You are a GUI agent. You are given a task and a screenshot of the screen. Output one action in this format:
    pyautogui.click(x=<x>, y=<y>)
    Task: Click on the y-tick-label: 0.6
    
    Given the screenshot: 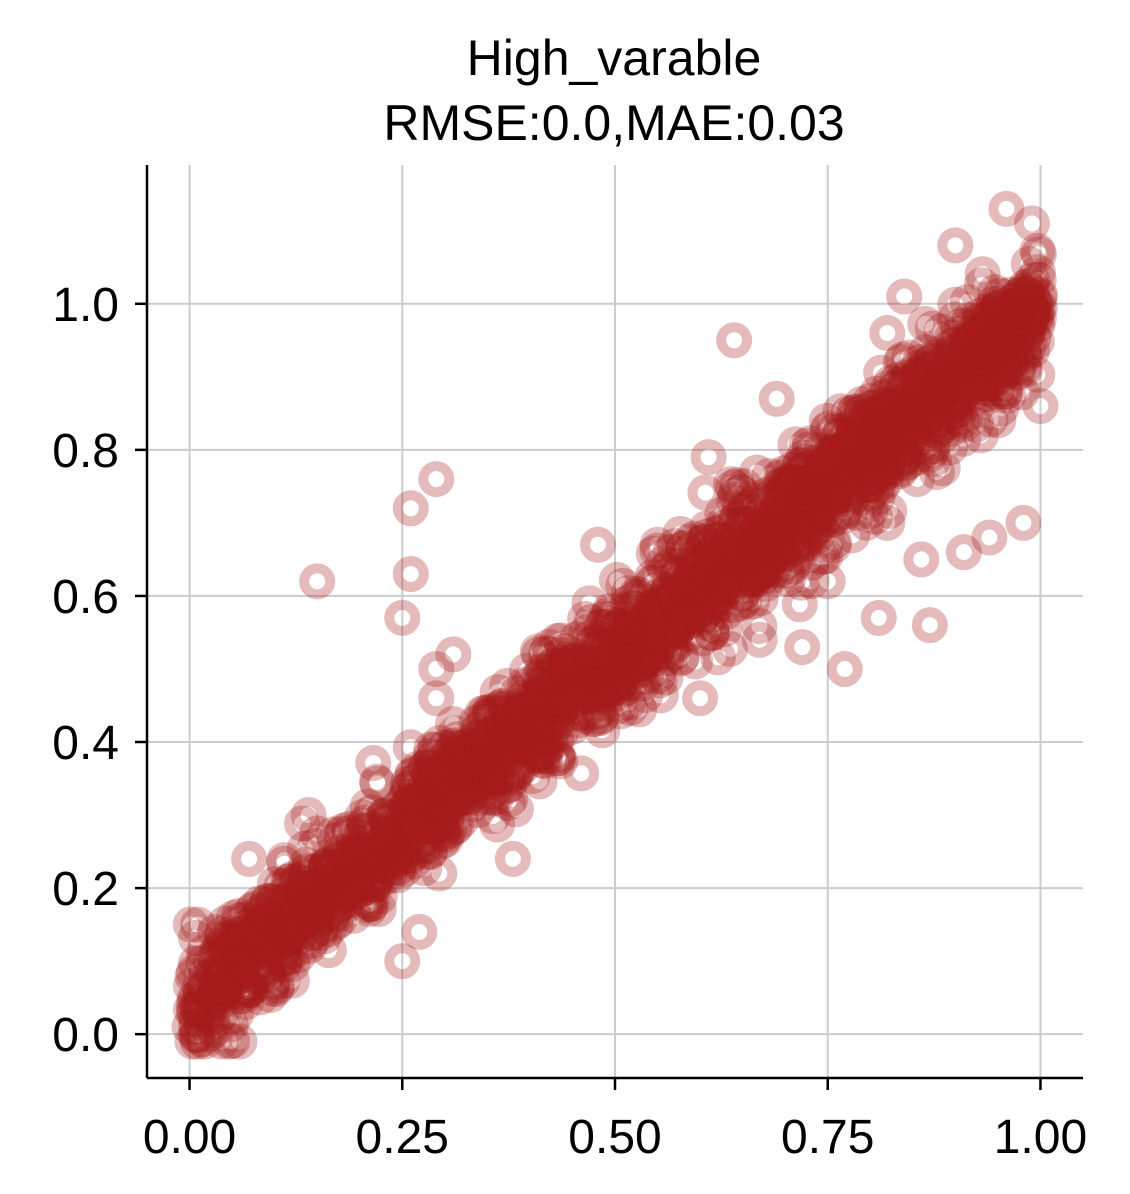 What is the action you would take?
    pyautogui.click(x=85, y=597)
    